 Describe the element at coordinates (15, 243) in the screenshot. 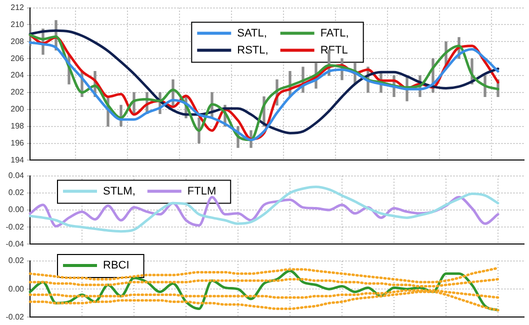

I see `y-tick-label: -0.04` at that location.